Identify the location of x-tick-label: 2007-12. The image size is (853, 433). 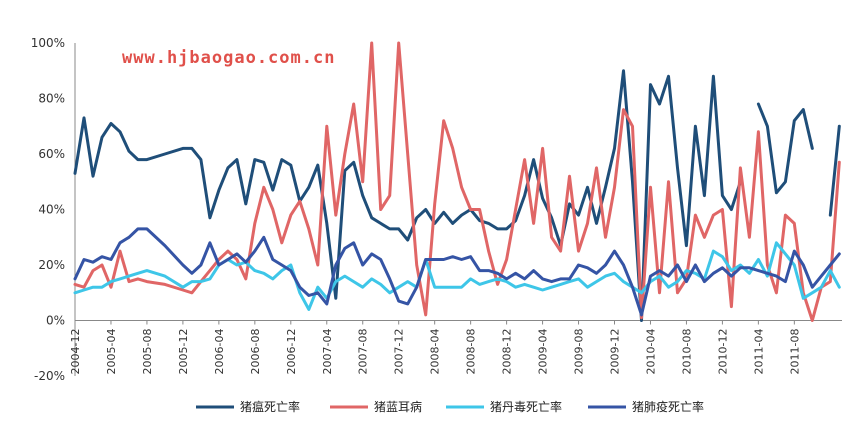
(399, 352).